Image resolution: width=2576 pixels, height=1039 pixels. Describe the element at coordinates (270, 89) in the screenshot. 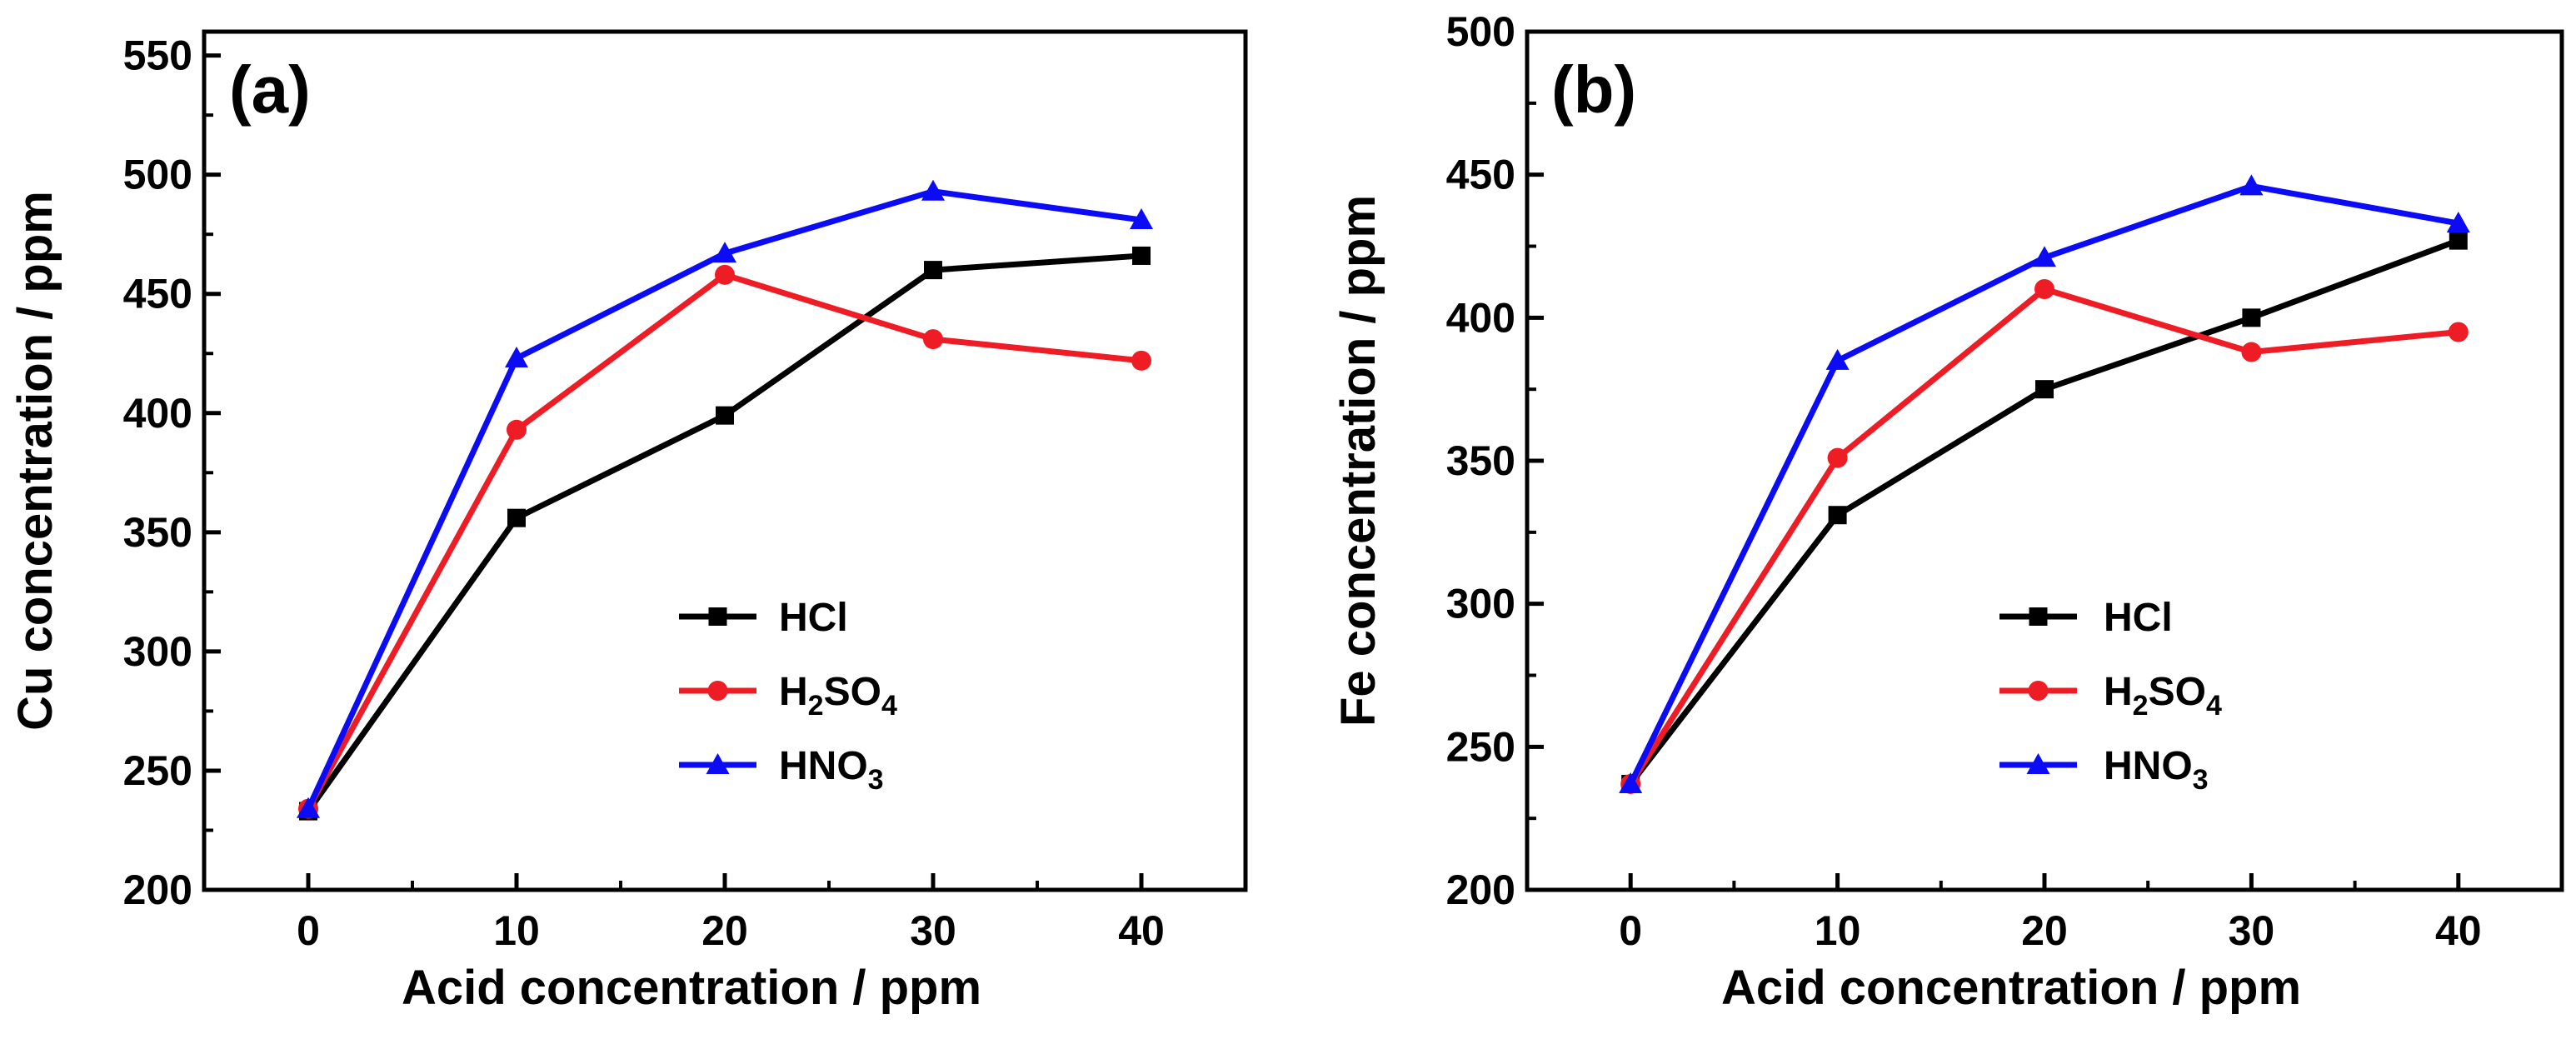

I see `panel-label: (a)` at that location.